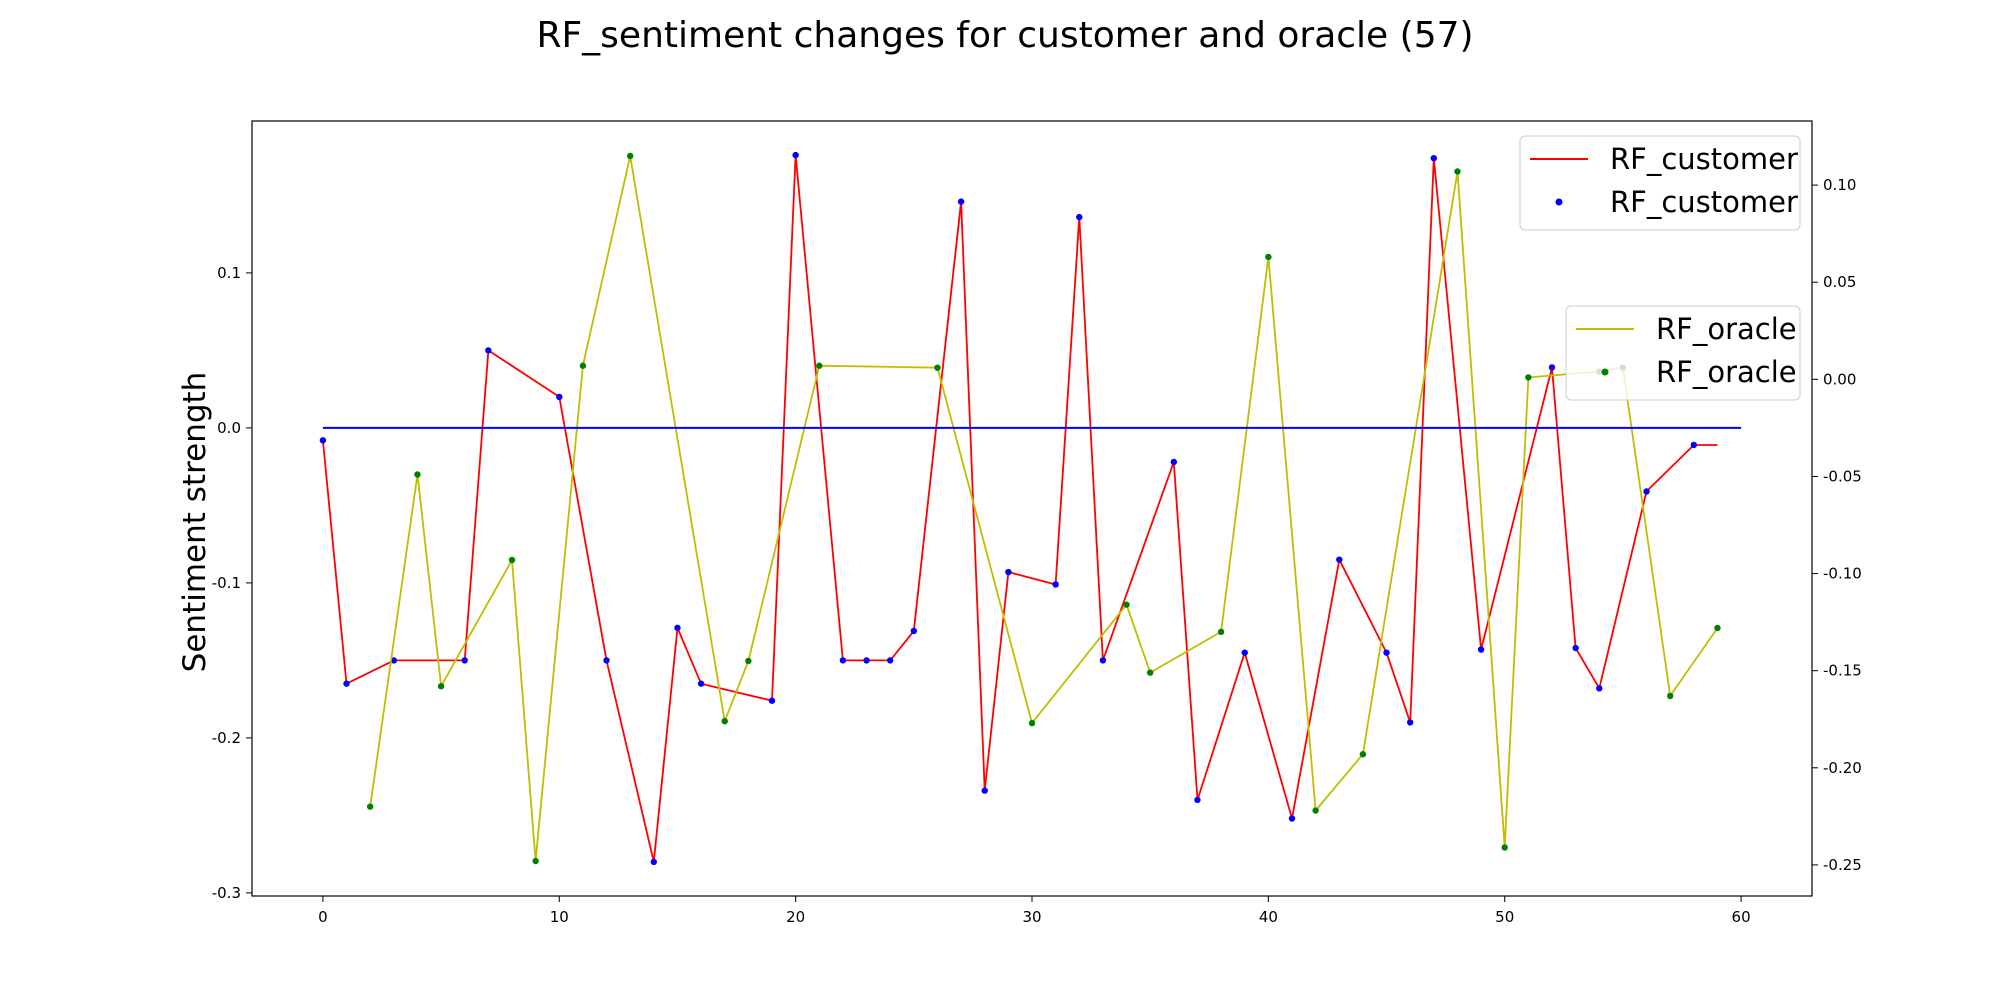 This screenshot has height=1000, width=2000. What do you see at coordinates (226, 583) in the screenshot?
I see `left-y-tick-label: -0.1` at bounding box center [226, 583].